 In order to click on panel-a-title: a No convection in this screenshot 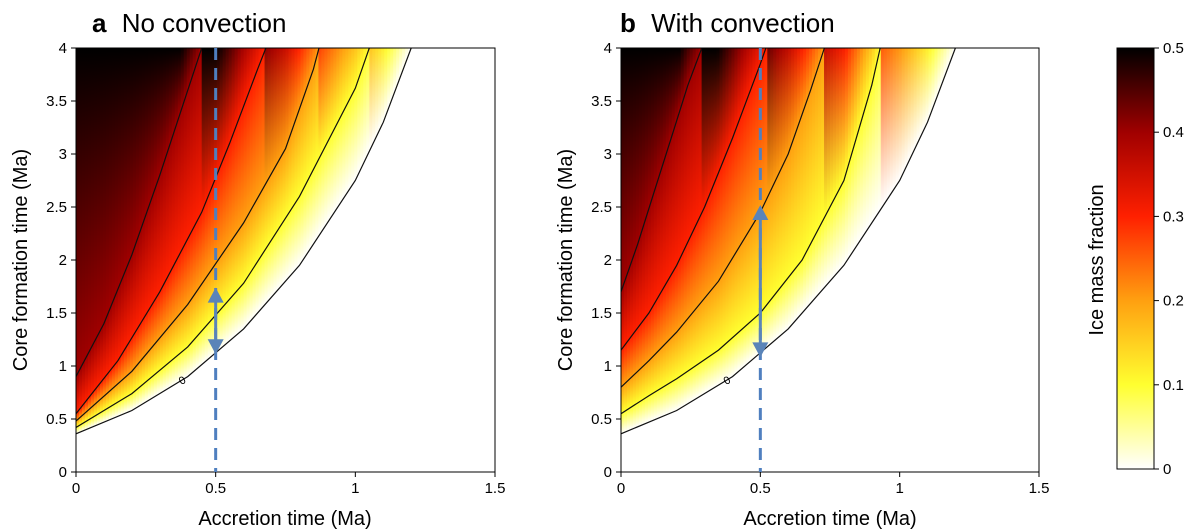, I will do `click(189, 23)`.